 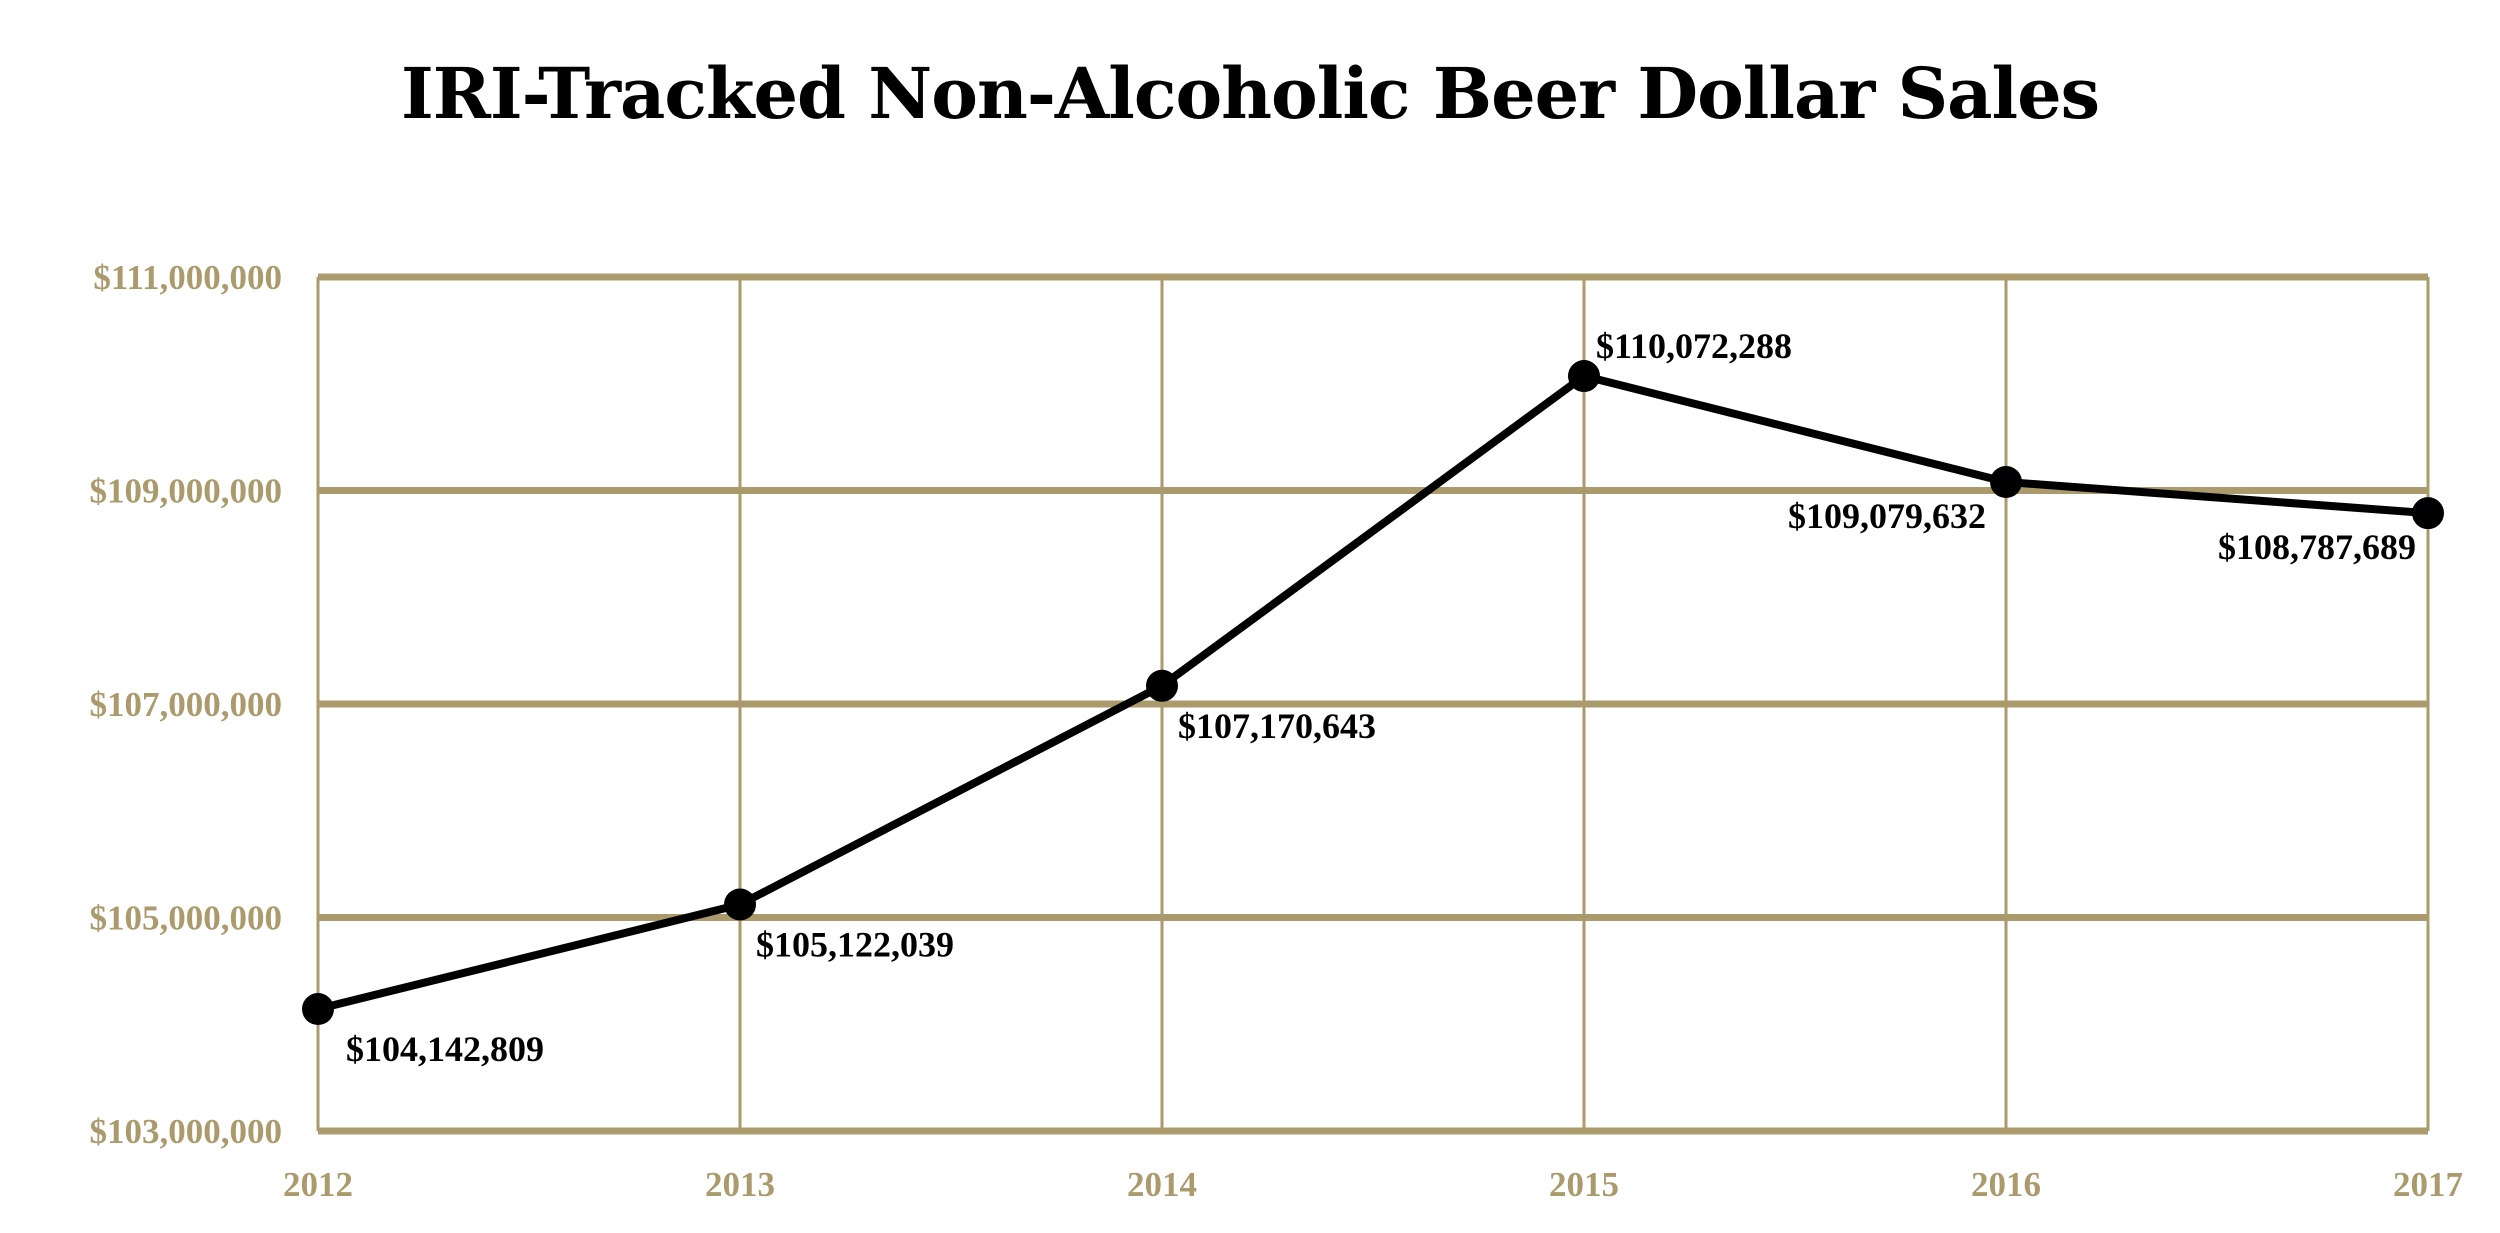 I want to click on x-tick-label: 2013, so click(x=740, y=1184).